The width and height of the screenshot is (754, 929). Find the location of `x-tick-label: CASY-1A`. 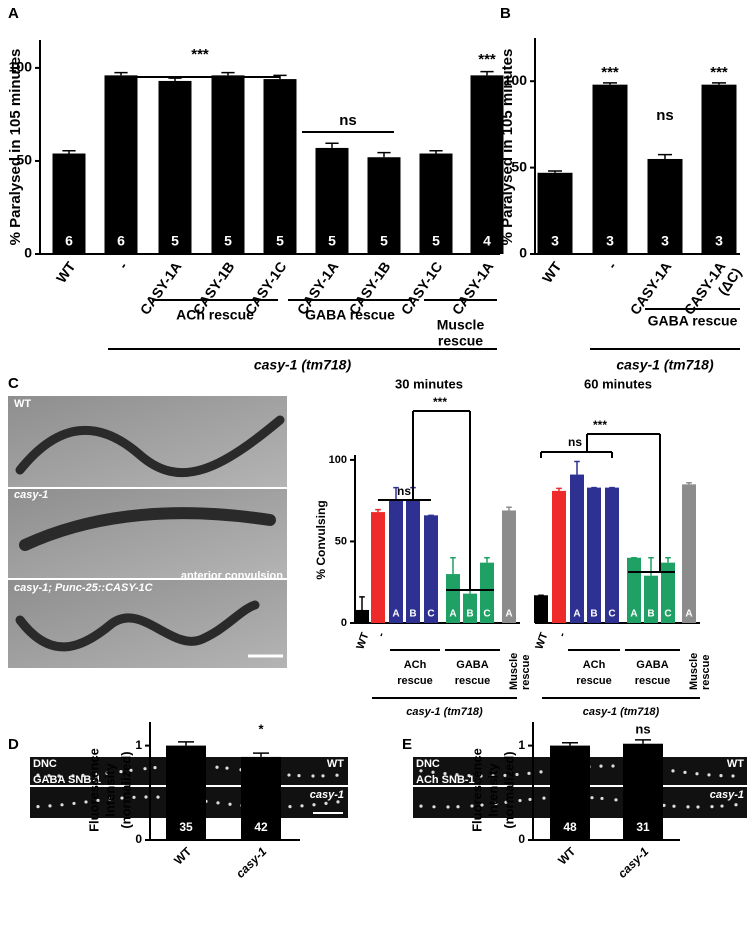

x-tick-label: CASY-1A is located at coordinates (473, 288).